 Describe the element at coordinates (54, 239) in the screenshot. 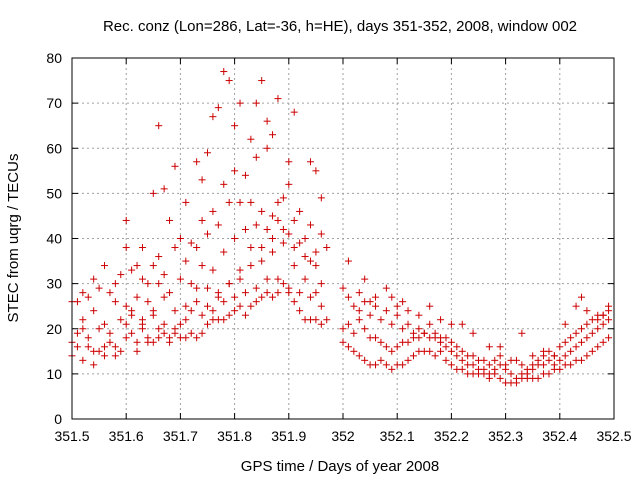

I see `y-tick-label: 40` at that location.